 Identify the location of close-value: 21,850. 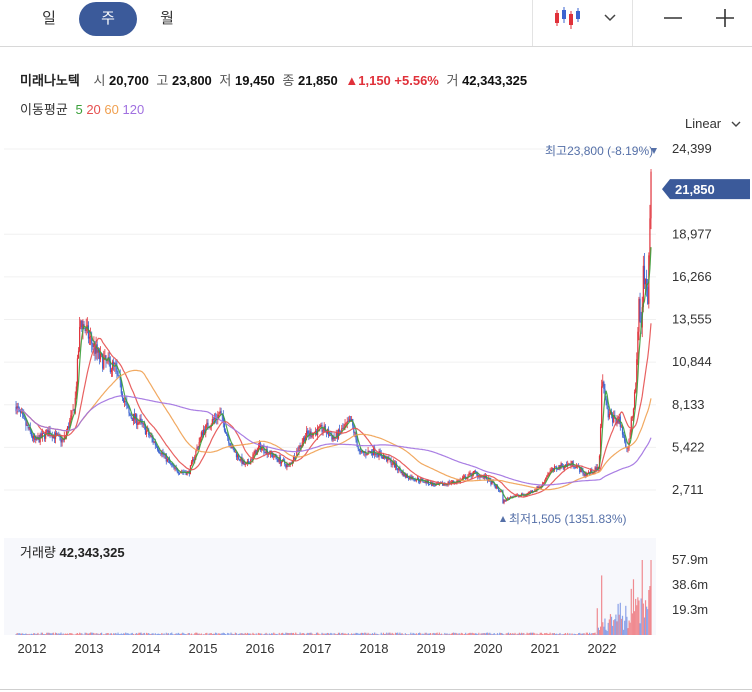
(317, 80).